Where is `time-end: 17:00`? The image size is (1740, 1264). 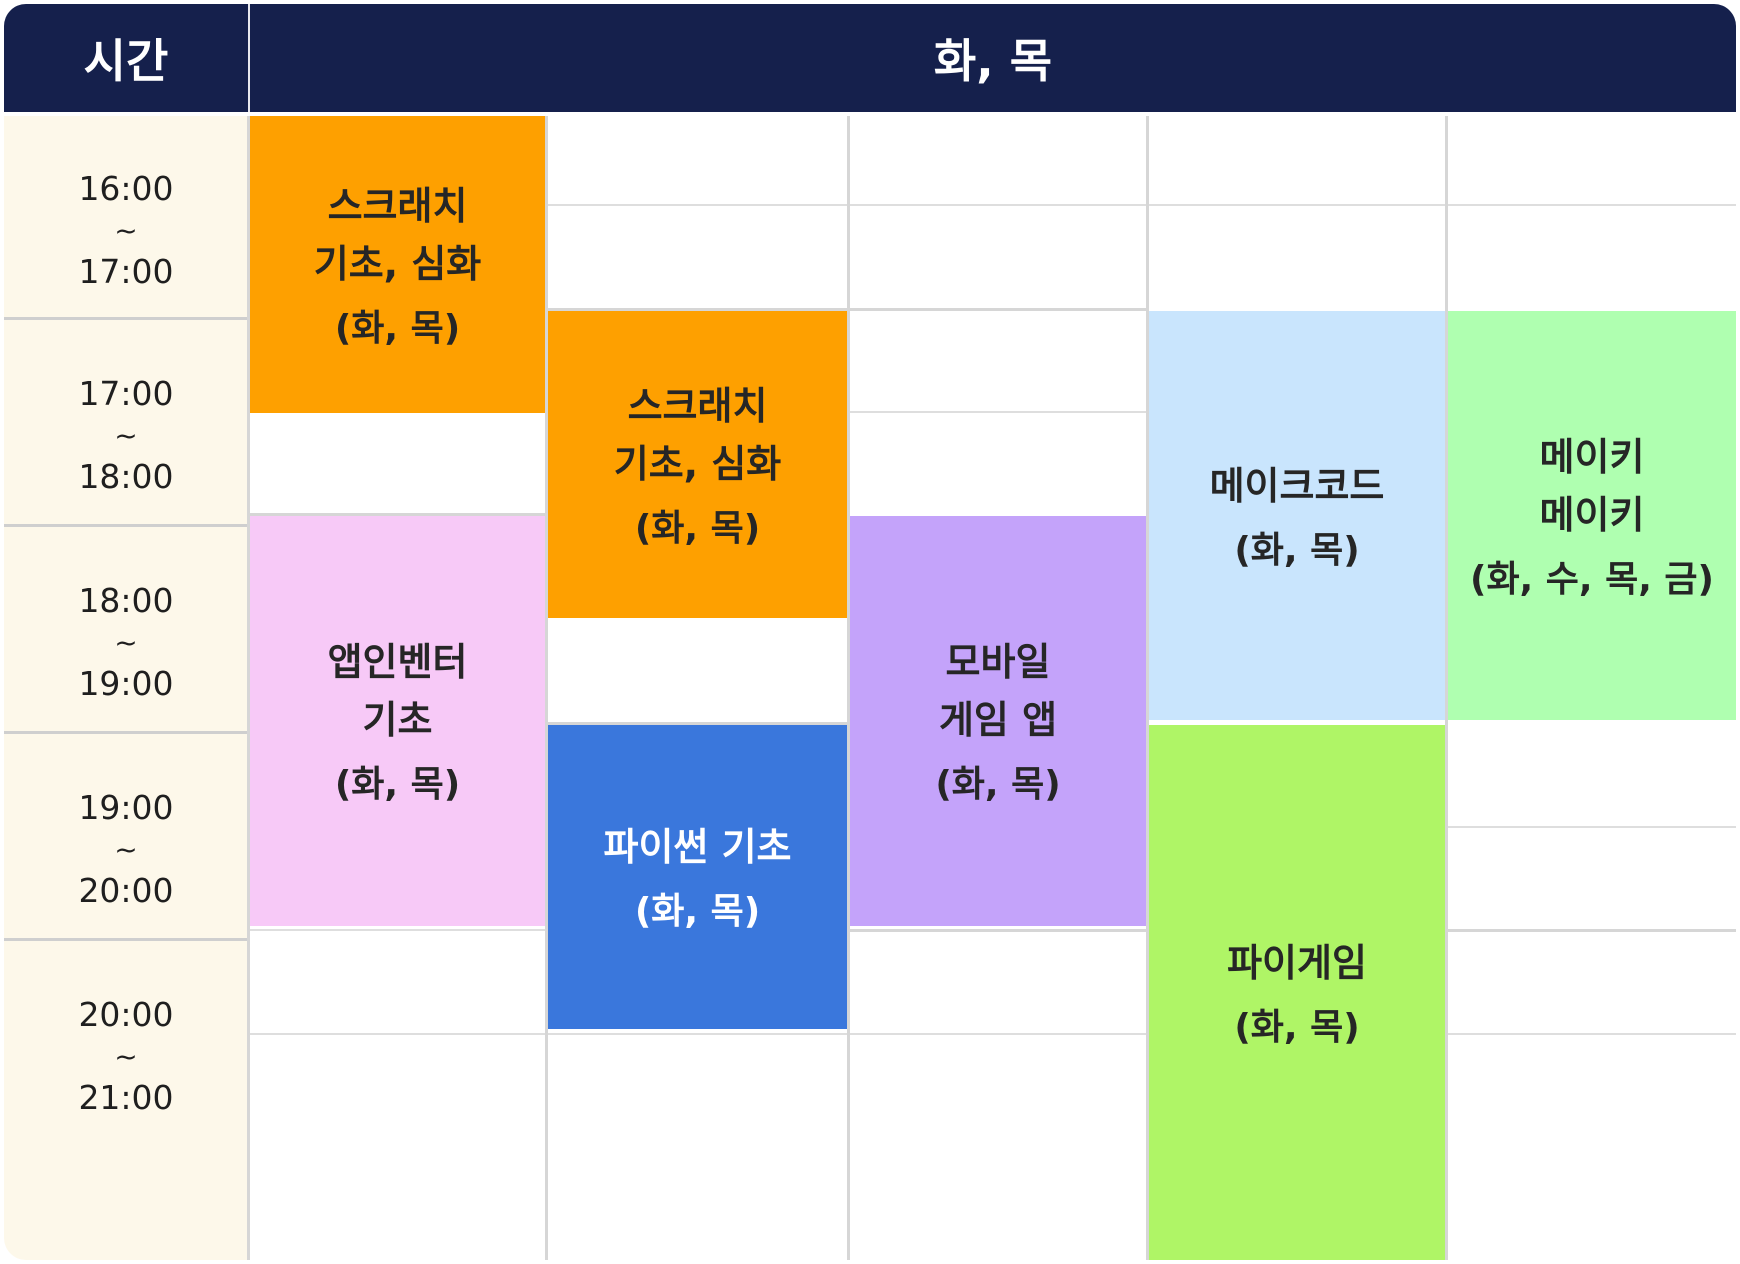
time-end: 17:00 is located at coordinates (126, 271).